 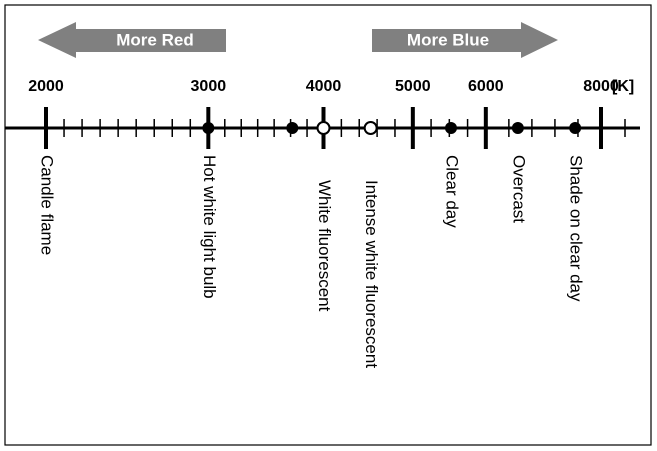 I want to click on point-label: Hot white light bulb, so click(x=209, y=227).